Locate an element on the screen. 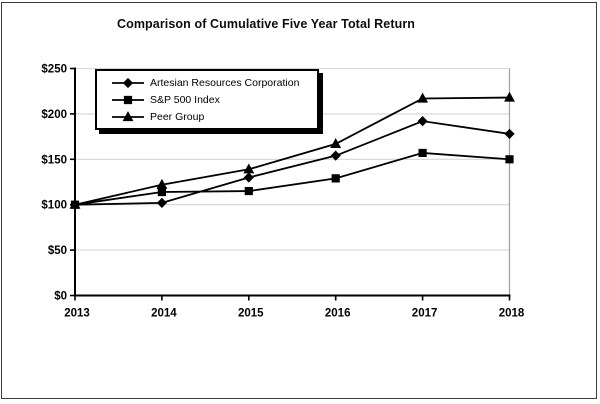  line-square-marker-icon is located at coordinates (128, 99).